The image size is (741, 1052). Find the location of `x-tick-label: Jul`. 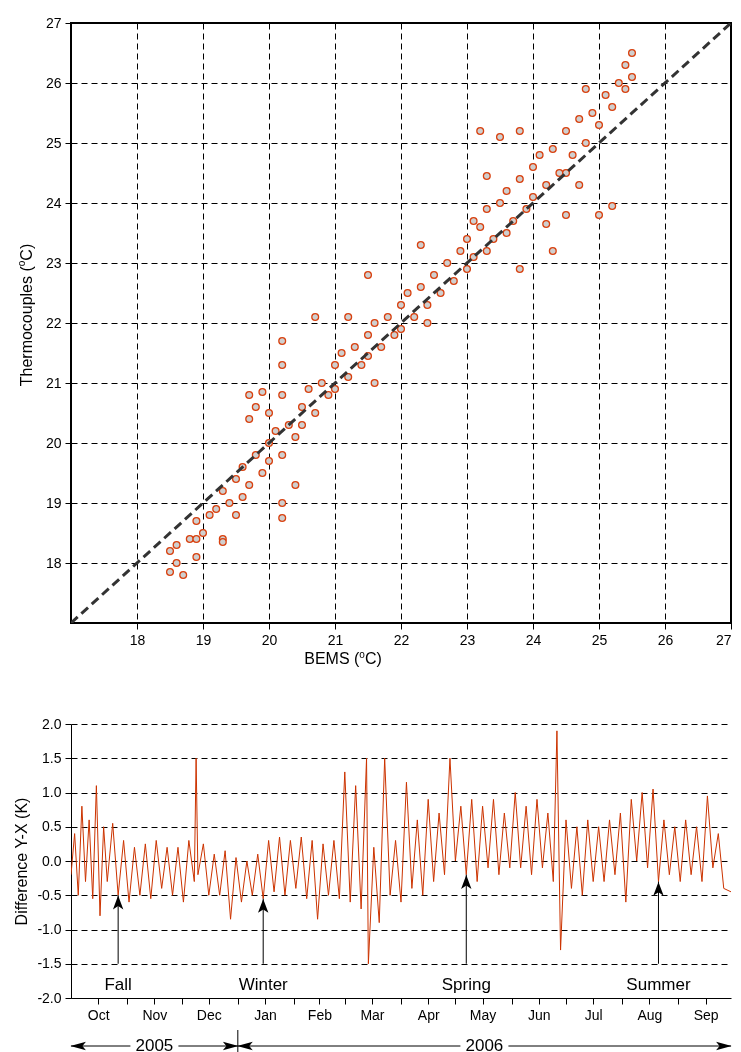

x-tick-label: Jul is located at coordinates (593, 1014).